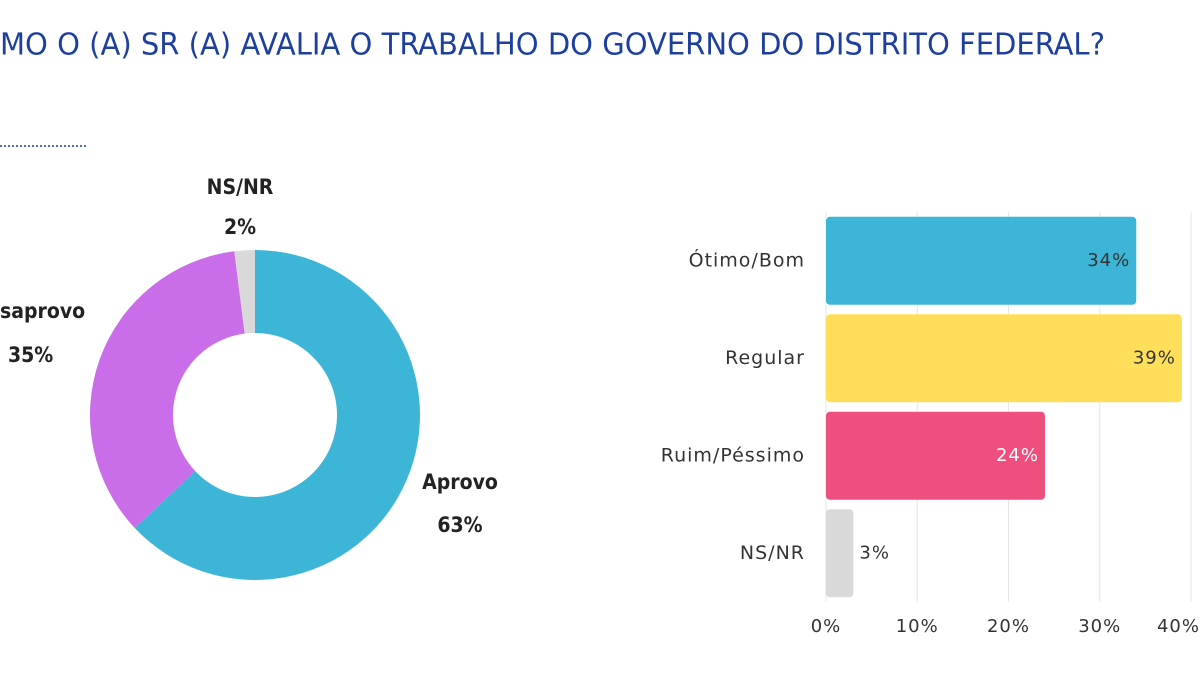 This screenshot has height=675, width=1200. Describe the element at coordinates (747, 259) in the screenshot. I see `y-tick-label: Ótimo/Bom` at that location.